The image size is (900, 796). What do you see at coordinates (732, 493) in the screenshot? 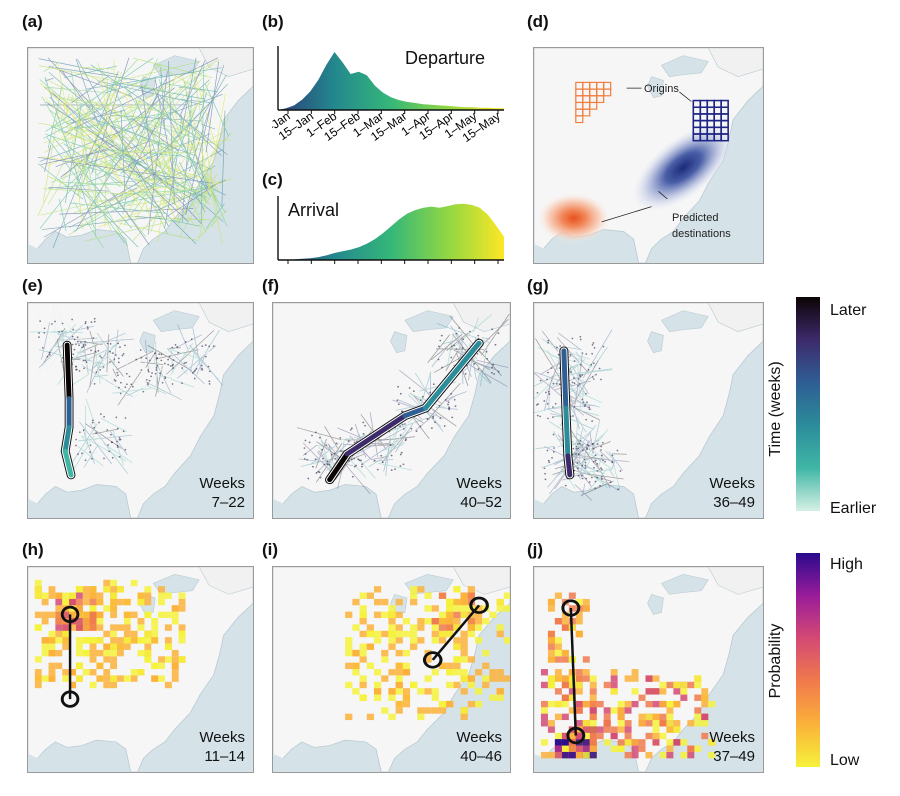
I see `weeks-label-g: Weeks 36–49` at bounding box center [732, 493].